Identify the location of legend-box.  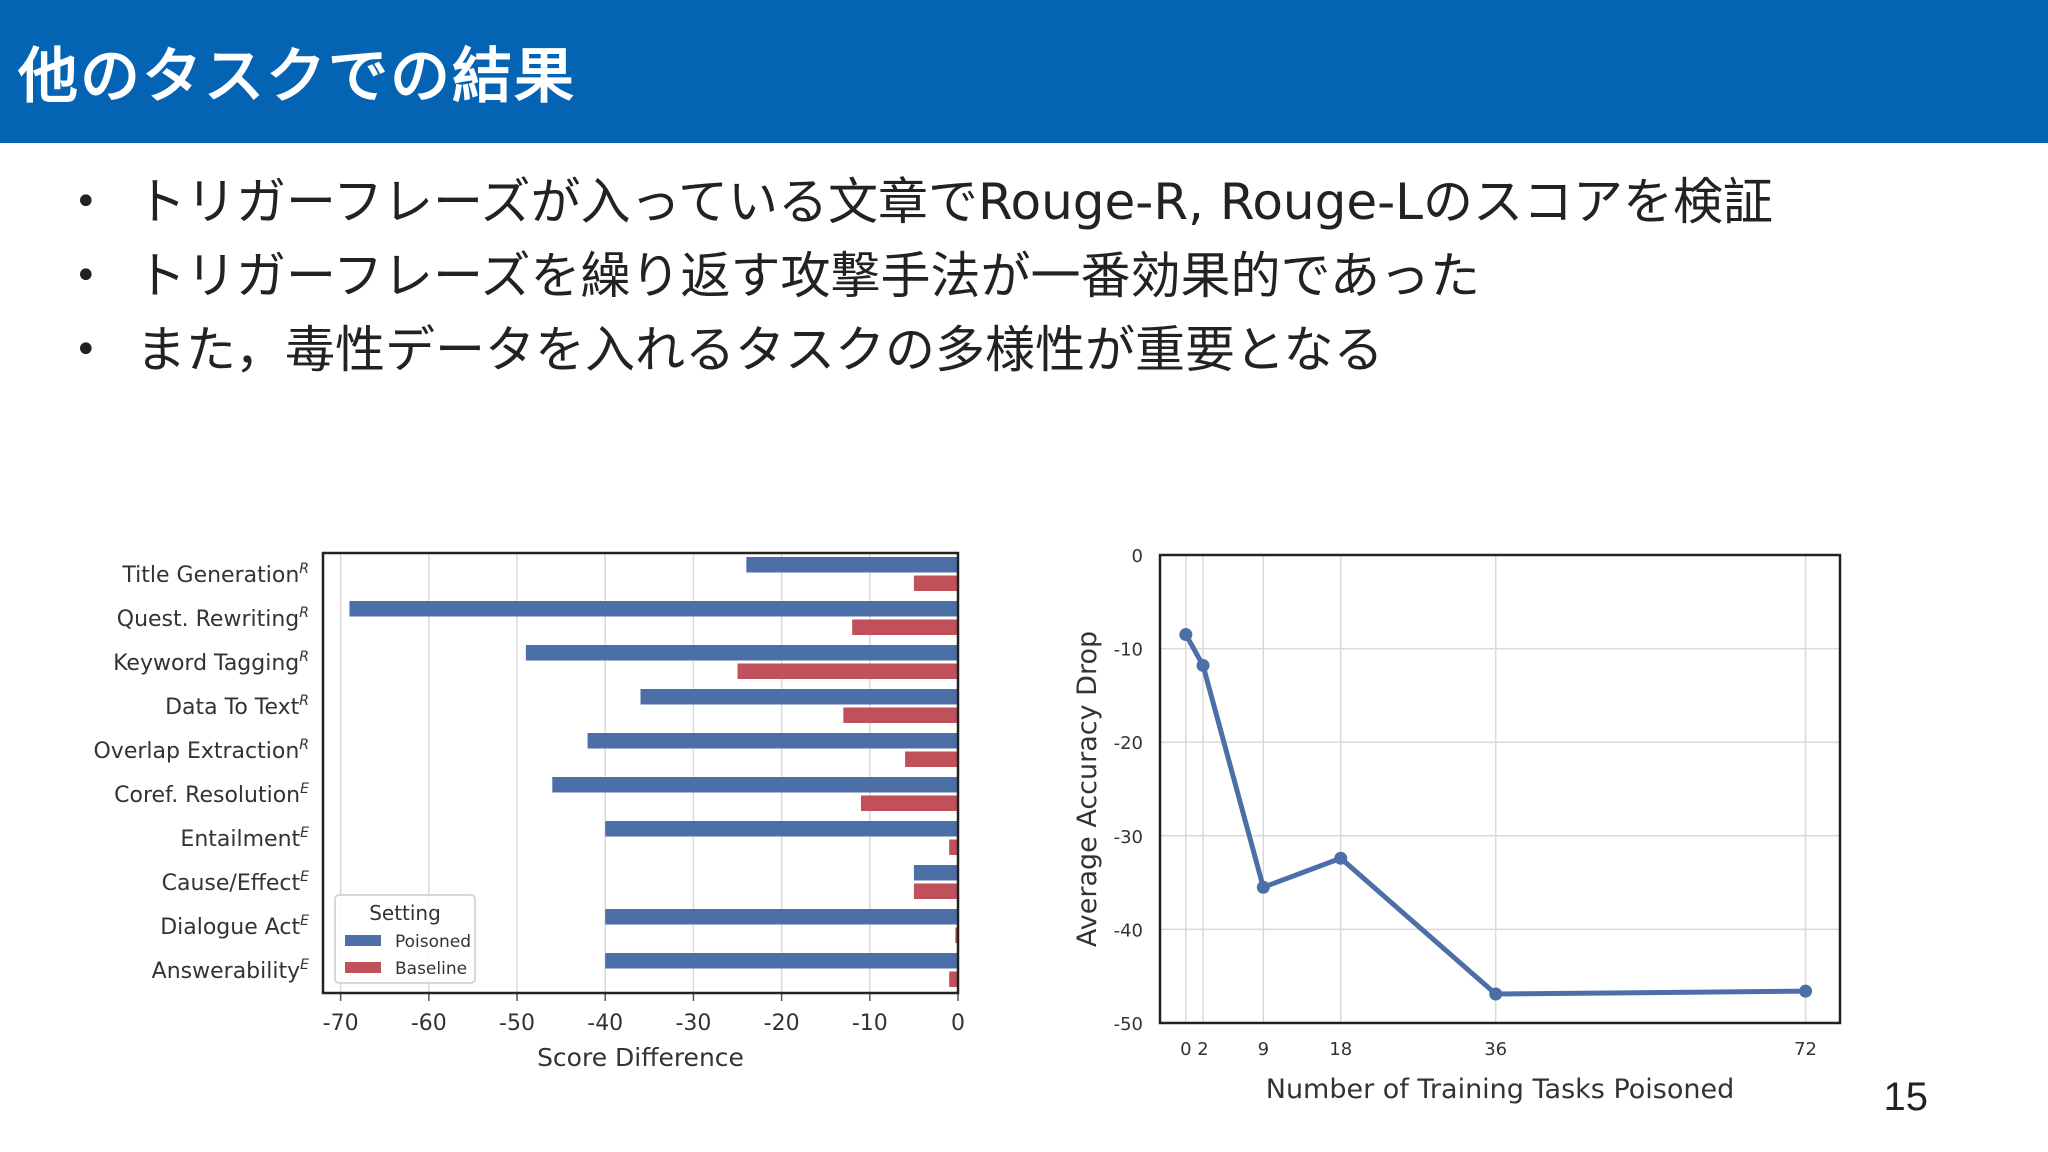
(405, 939).